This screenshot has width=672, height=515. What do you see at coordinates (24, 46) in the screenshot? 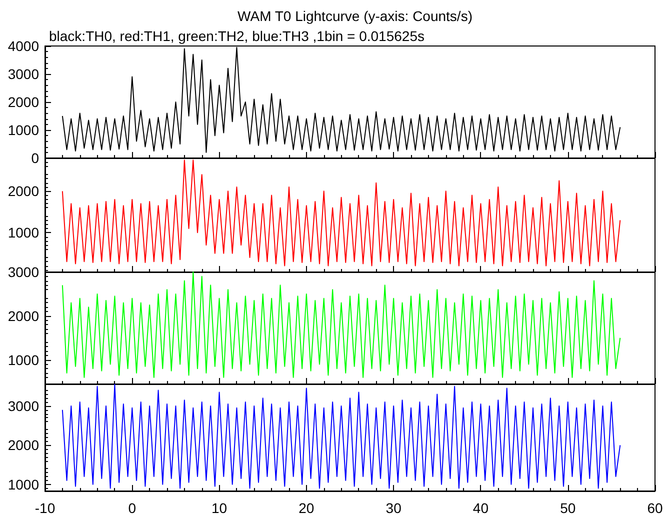
I see `y-tick-label: 4000` at bounding box center [24, 46].